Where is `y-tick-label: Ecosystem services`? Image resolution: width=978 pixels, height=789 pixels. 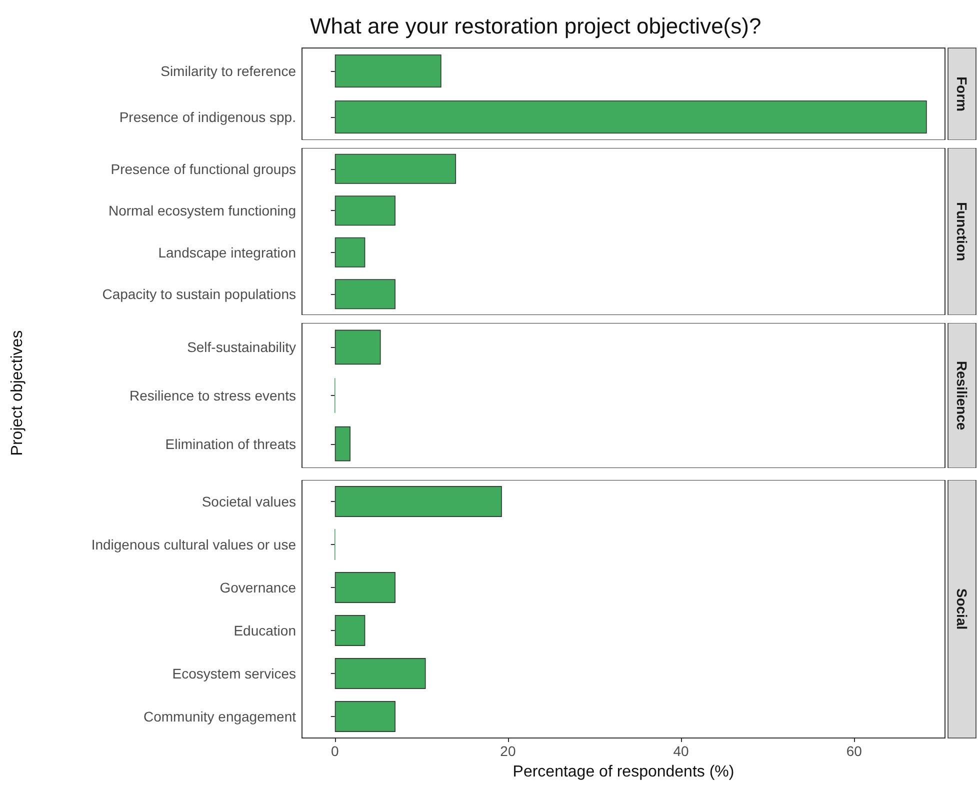 y-tick-label: Ecosystem services is located at coordinates (234, 674).